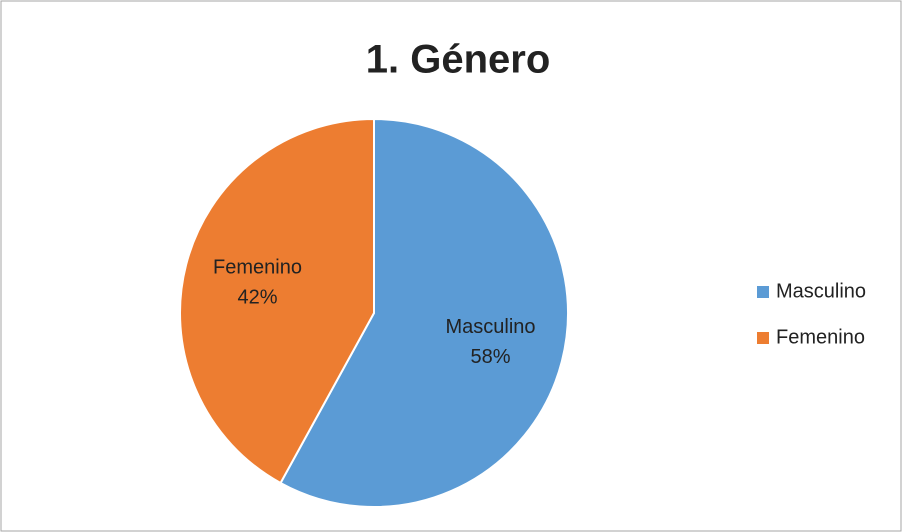  What do you see at coordinates (490, 357) in the screenshot?
I see `slice-value-label: 58%` at bounding box center [490, 357].